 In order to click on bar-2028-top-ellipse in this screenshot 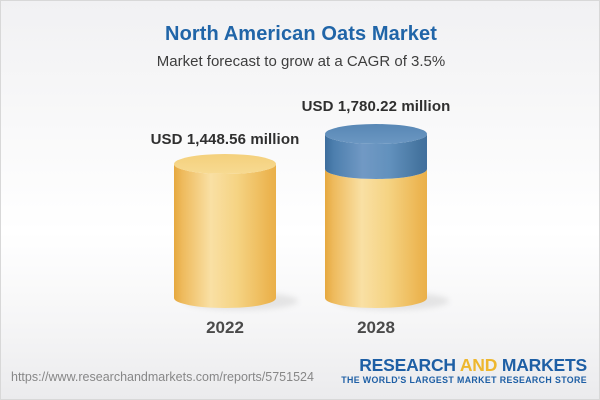, I will do `click(376, 134)`.